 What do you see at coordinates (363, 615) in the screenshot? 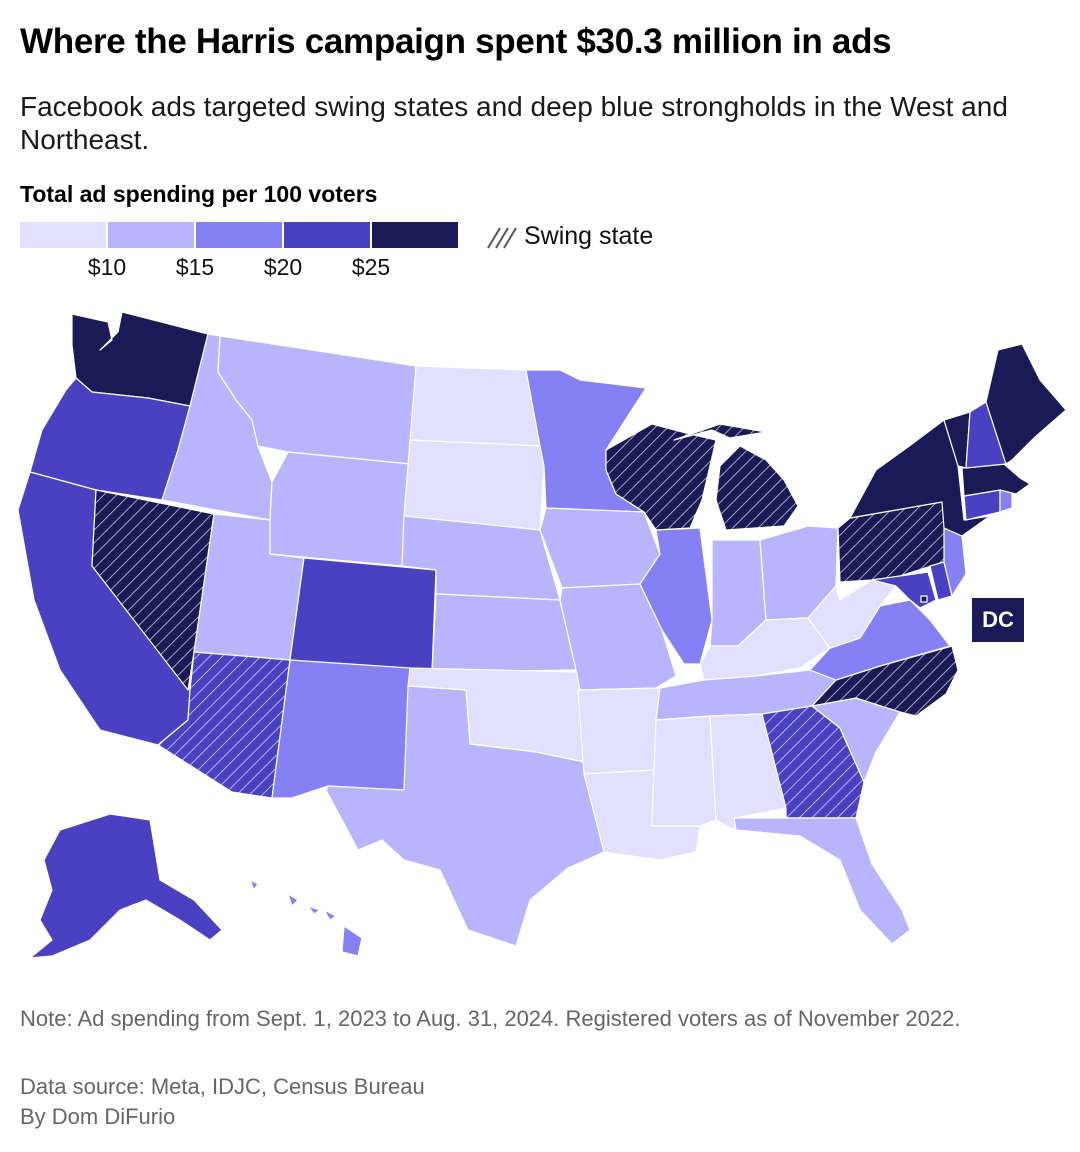
I see `state-co` at bounding box center [363, 615].